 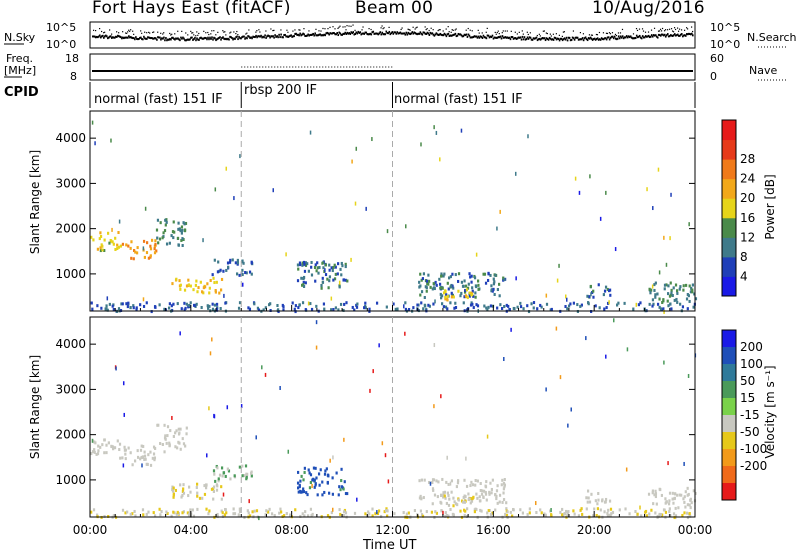 What do you see at coordinates (729, 373) in the screenshot?
I see `velocity-colorbar-segment` at bounding box center [729, 373].